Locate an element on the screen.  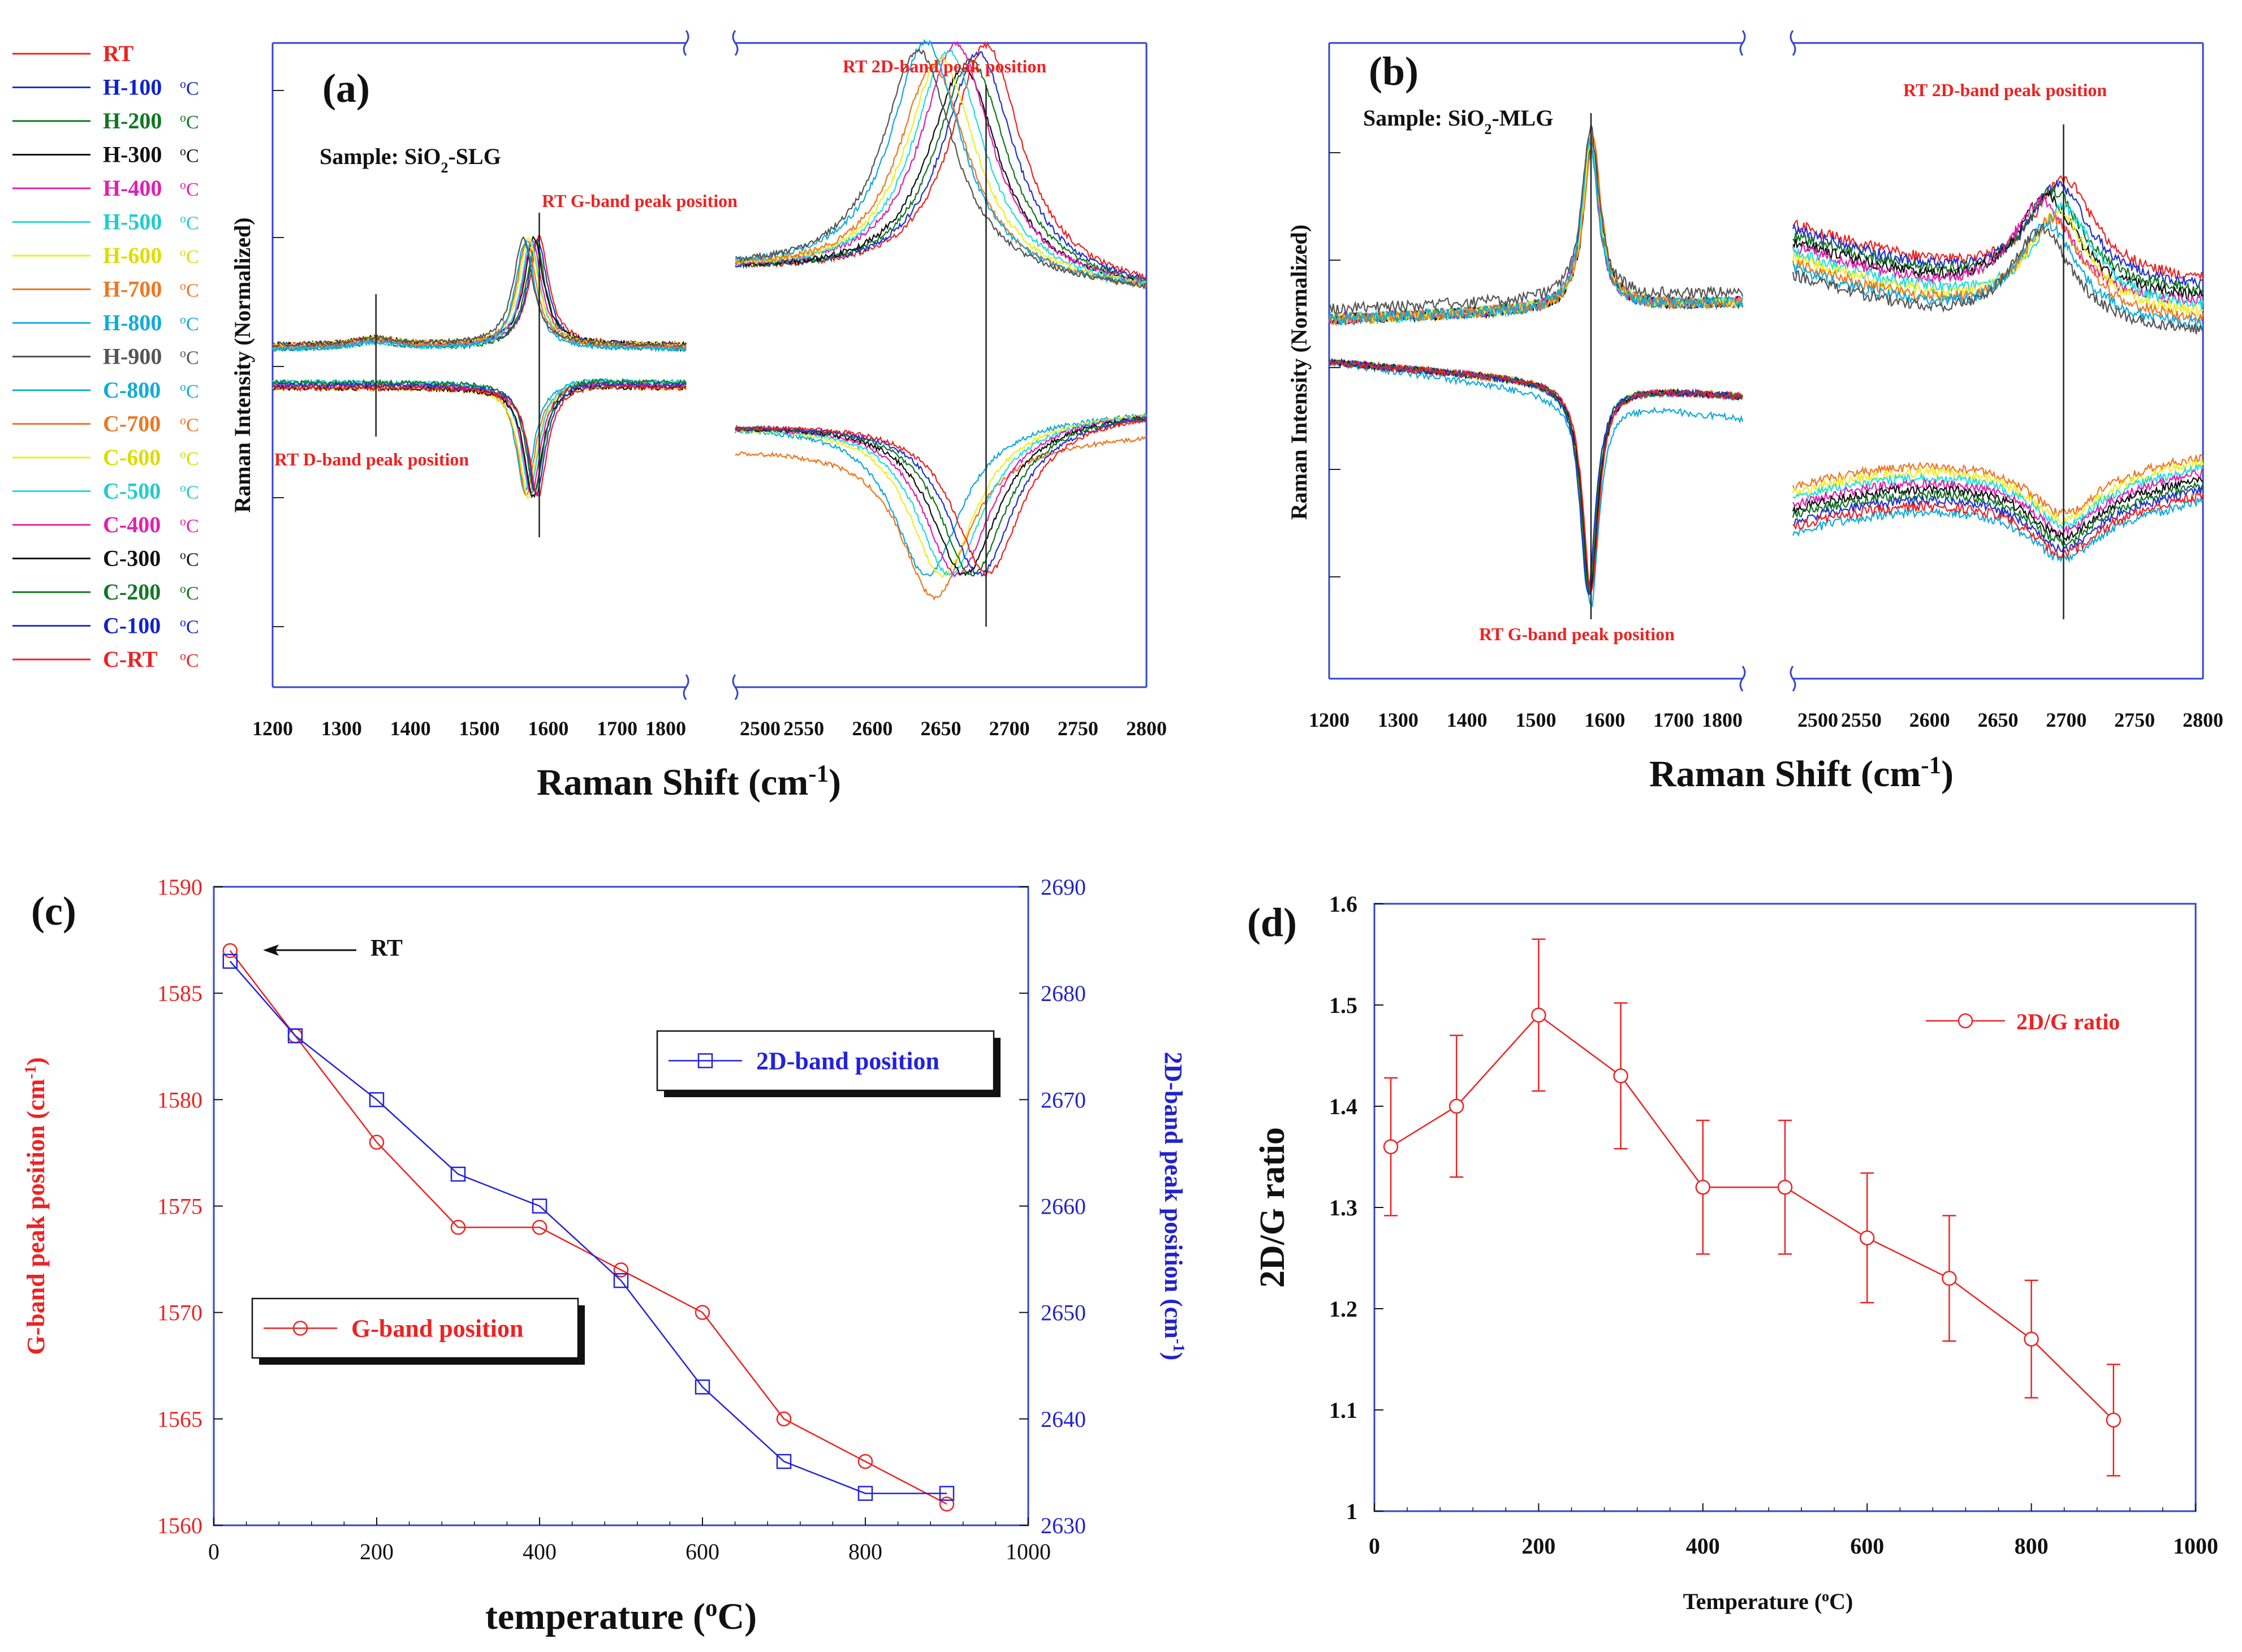
legend-label-h-500: H-500 is located at coordinates (132, 222).